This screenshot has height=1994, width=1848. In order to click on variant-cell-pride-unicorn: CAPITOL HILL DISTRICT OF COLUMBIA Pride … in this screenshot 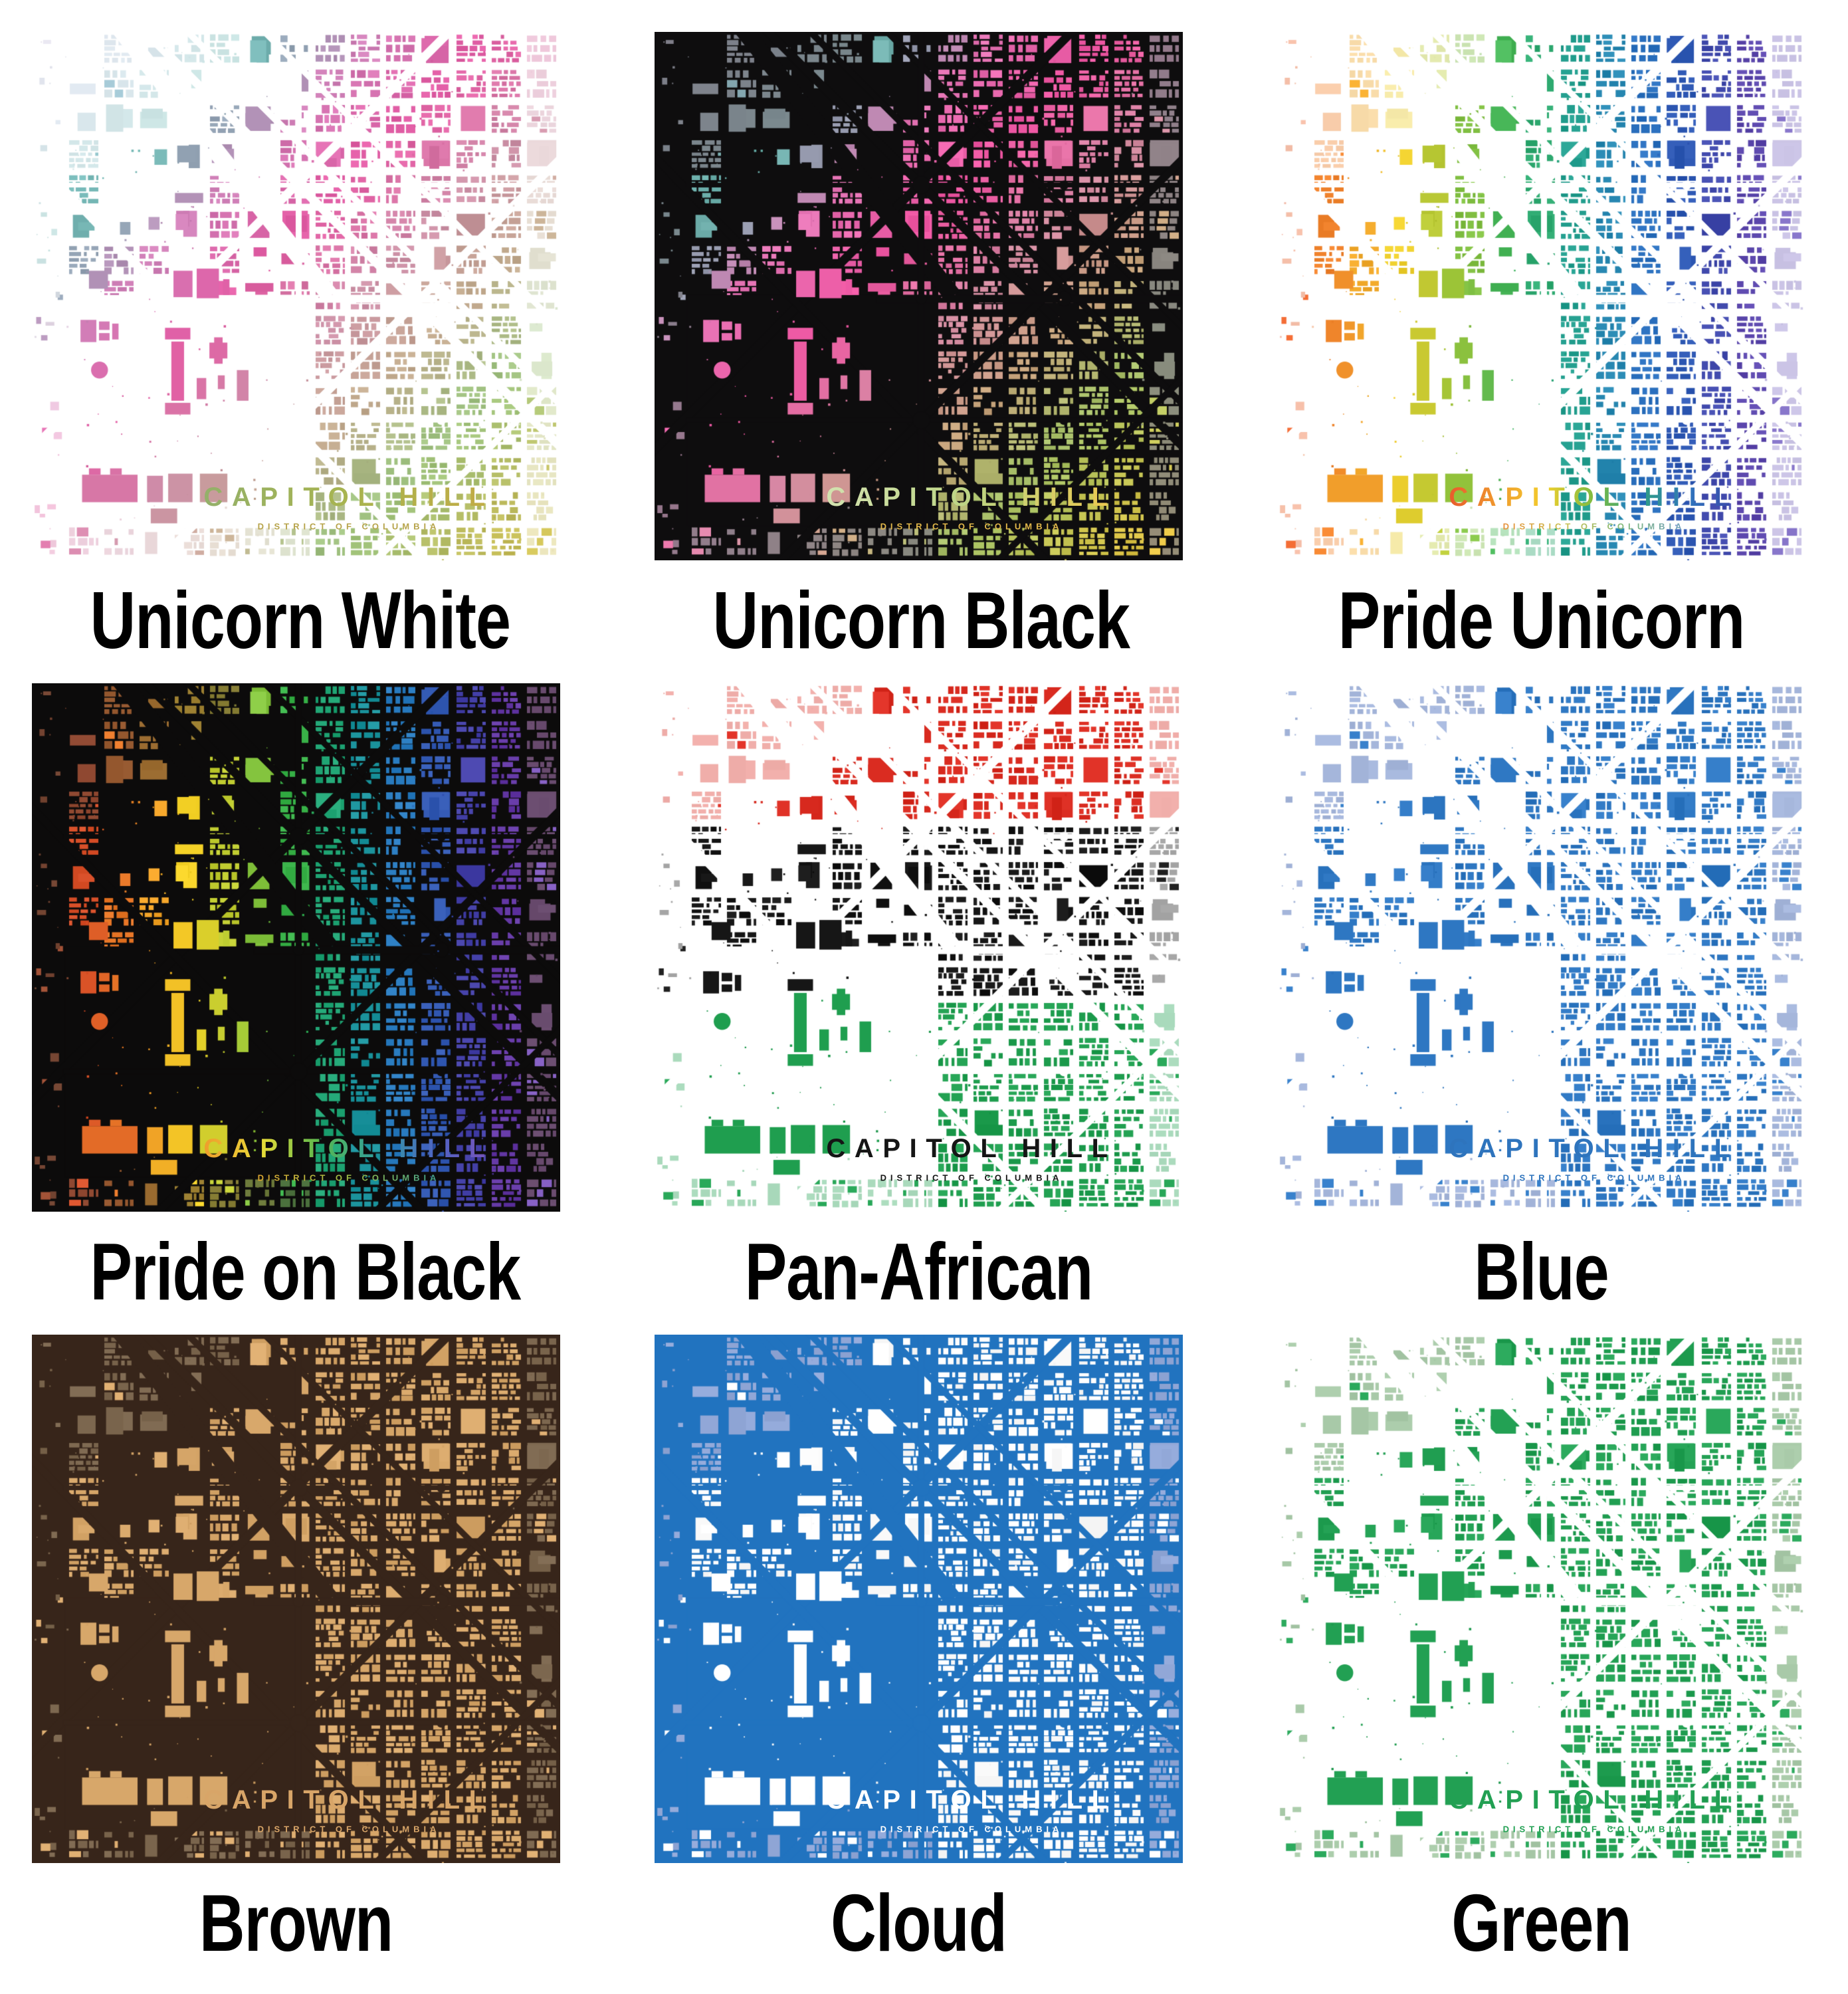, I will do `click(1541, 357)`.